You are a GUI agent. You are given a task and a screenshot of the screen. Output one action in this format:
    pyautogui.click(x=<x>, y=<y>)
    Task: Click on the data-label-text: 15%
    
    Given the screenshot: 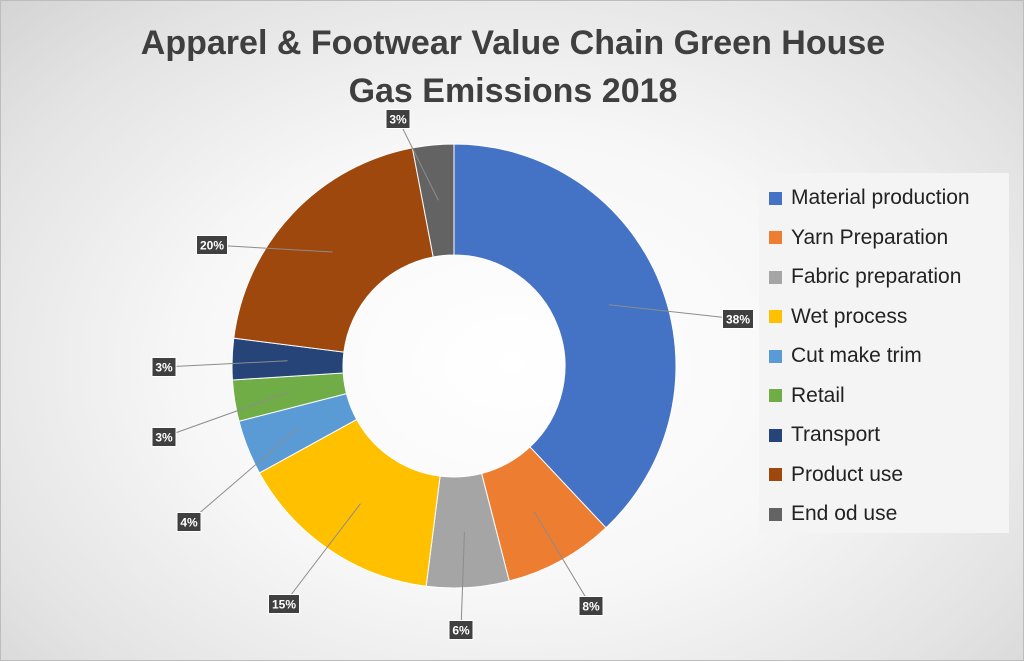 What is the action you would take?
    pyautogui.click(x=284, y=605)
    